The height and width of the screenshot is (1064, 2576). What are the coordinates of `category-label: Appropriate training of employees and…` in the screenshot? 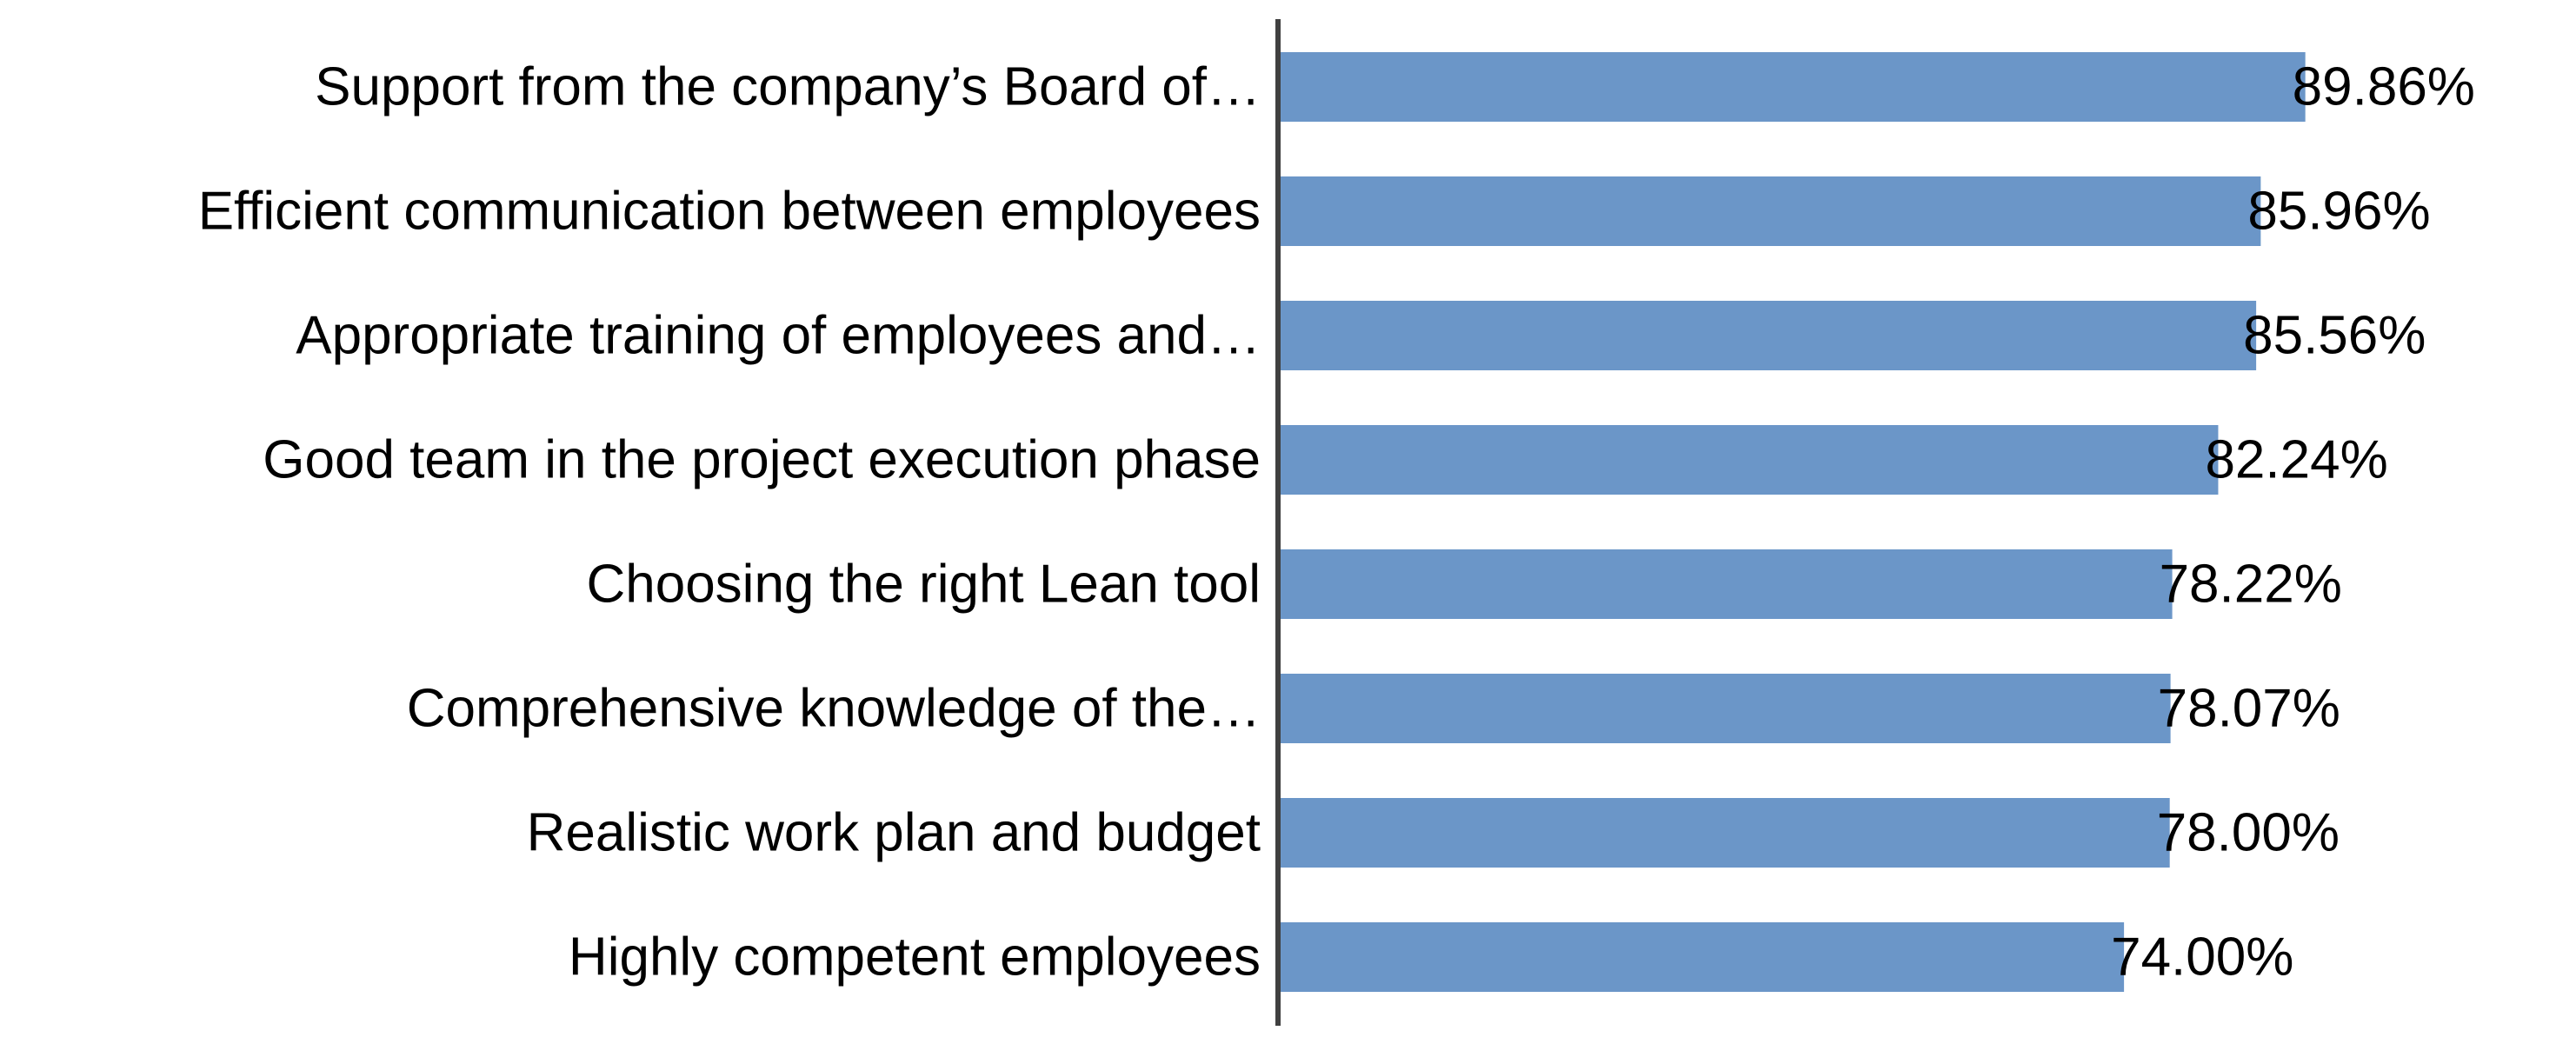 It's located at (778, 336).